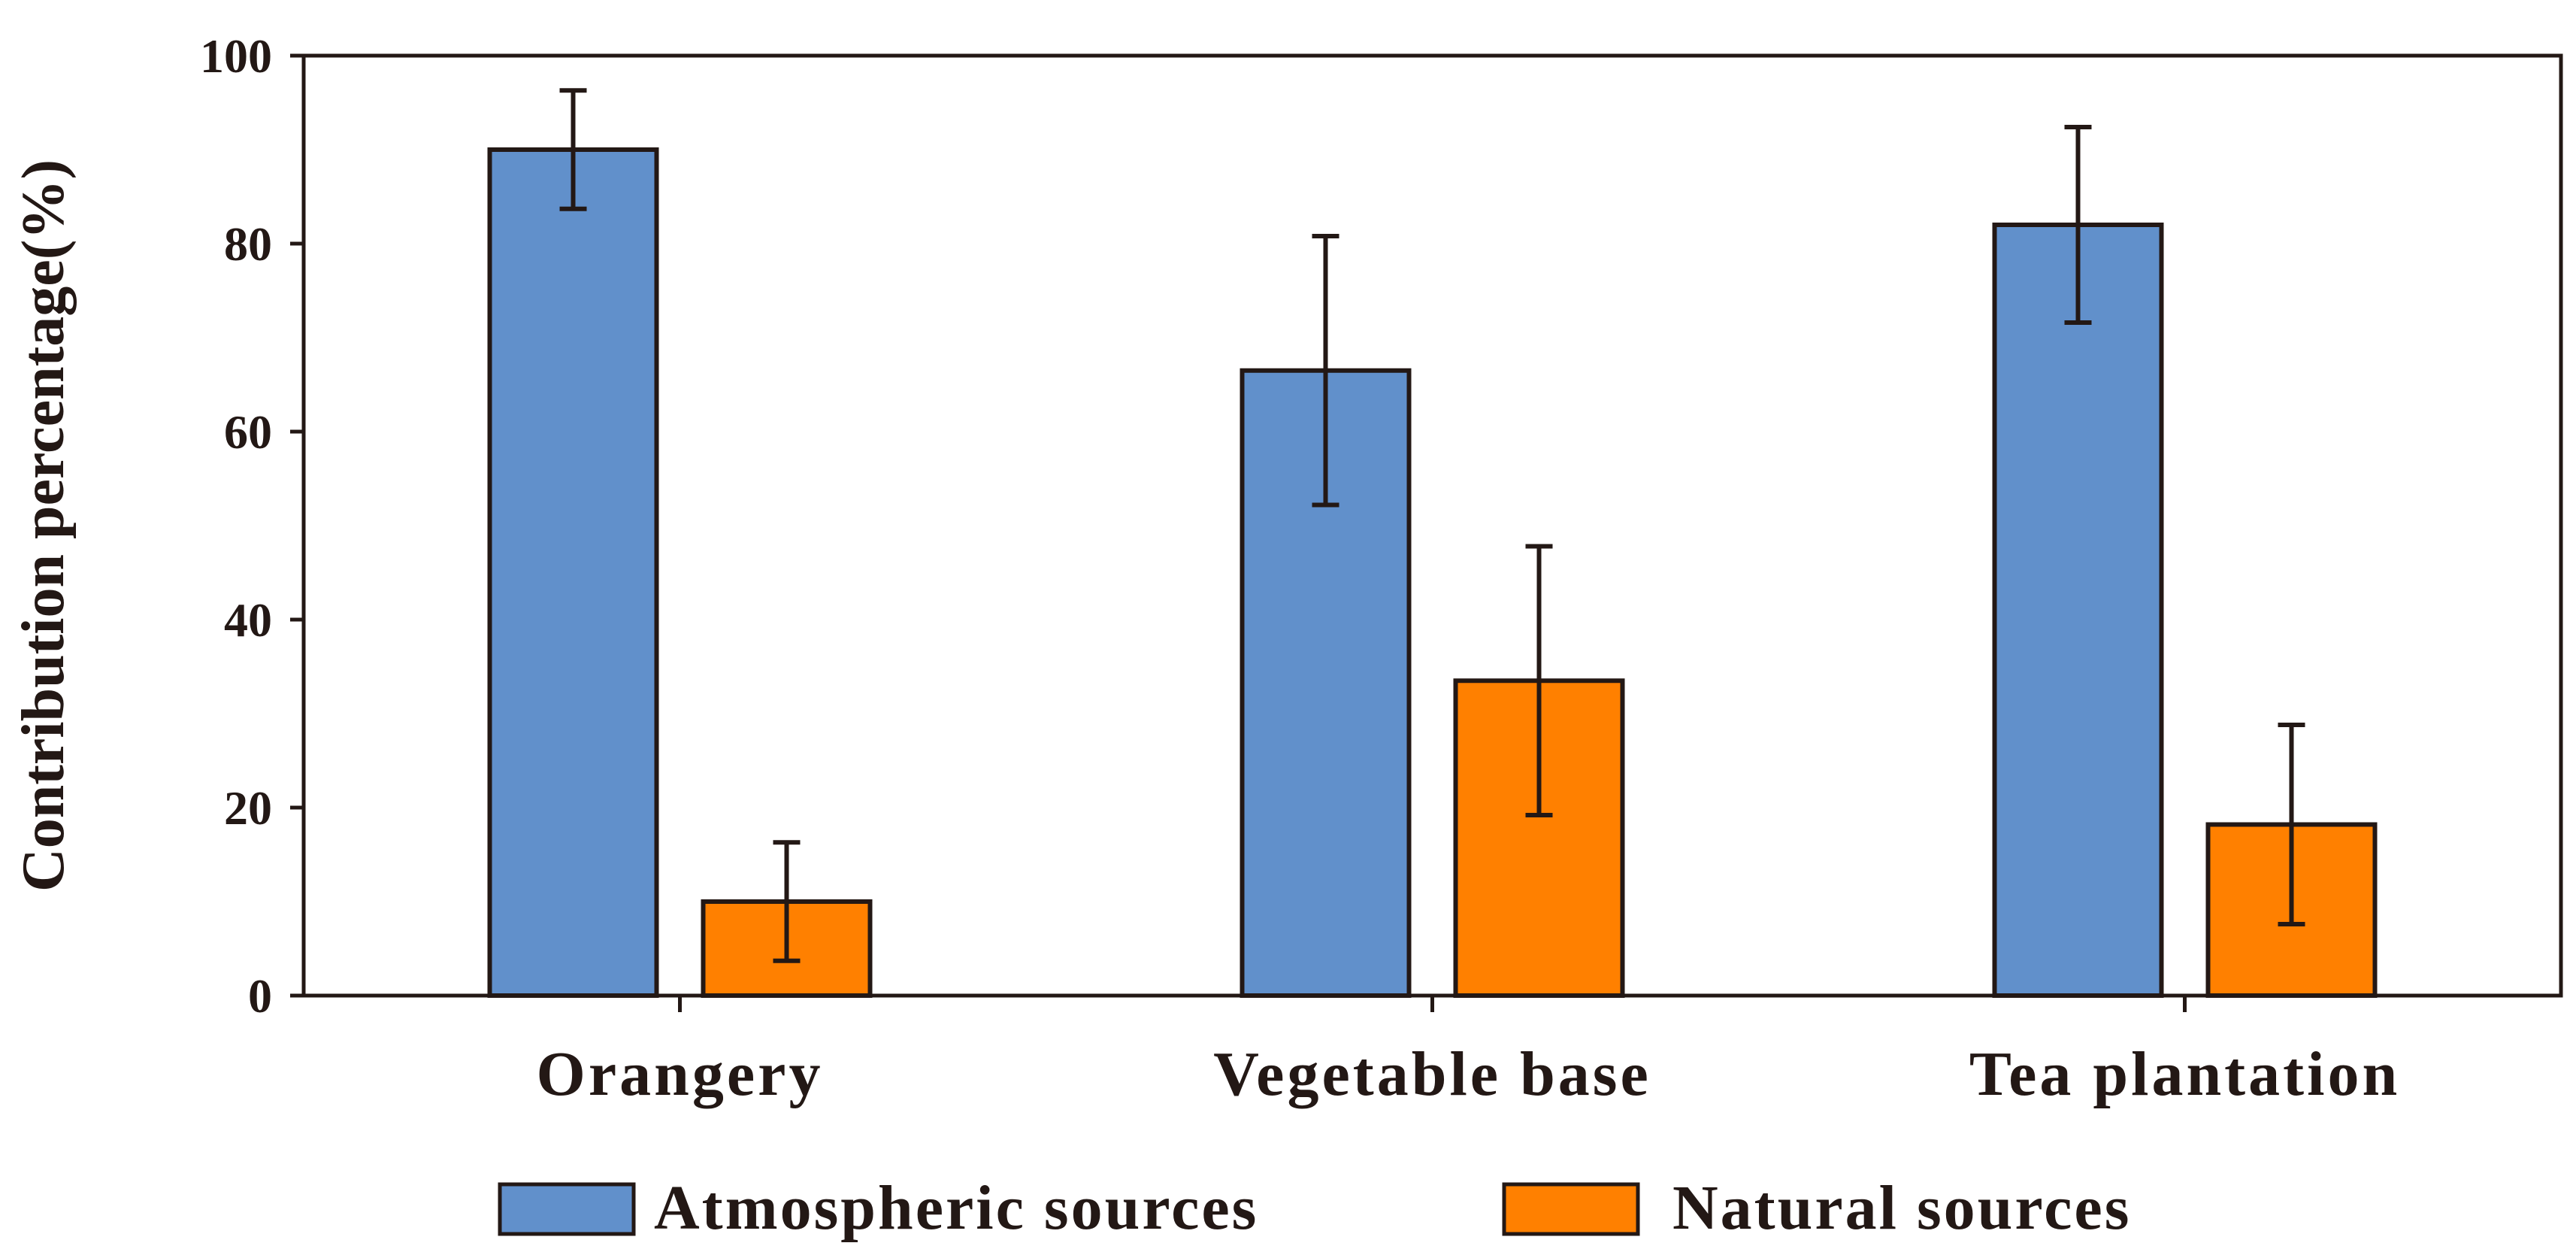 The width and height of the screenshot is (2576, 1252). Describe the element at coordinates (236, 56) in the screenshot. I see `y-tick-label: 100` at that location.